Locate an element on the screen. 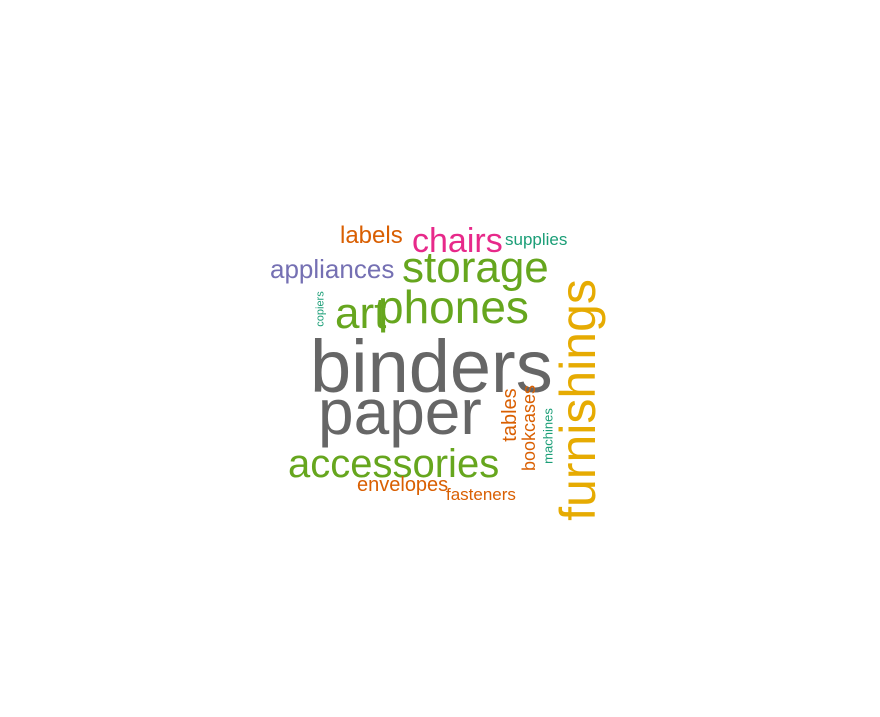 Image resolution: width=880 pixels, height=717 pixels. word-storage: storage is located at coordinates (475, 267).